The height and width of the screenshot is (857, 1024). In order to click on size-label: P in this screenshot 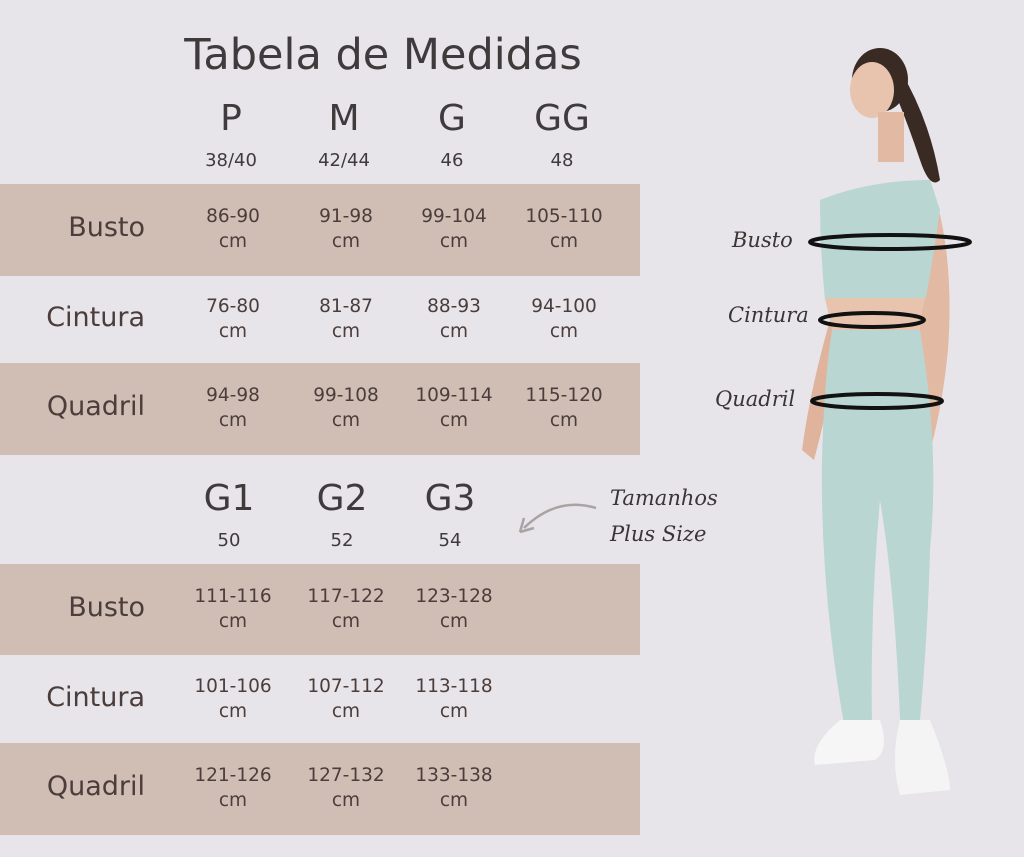, I will do `click(231, 118)`.